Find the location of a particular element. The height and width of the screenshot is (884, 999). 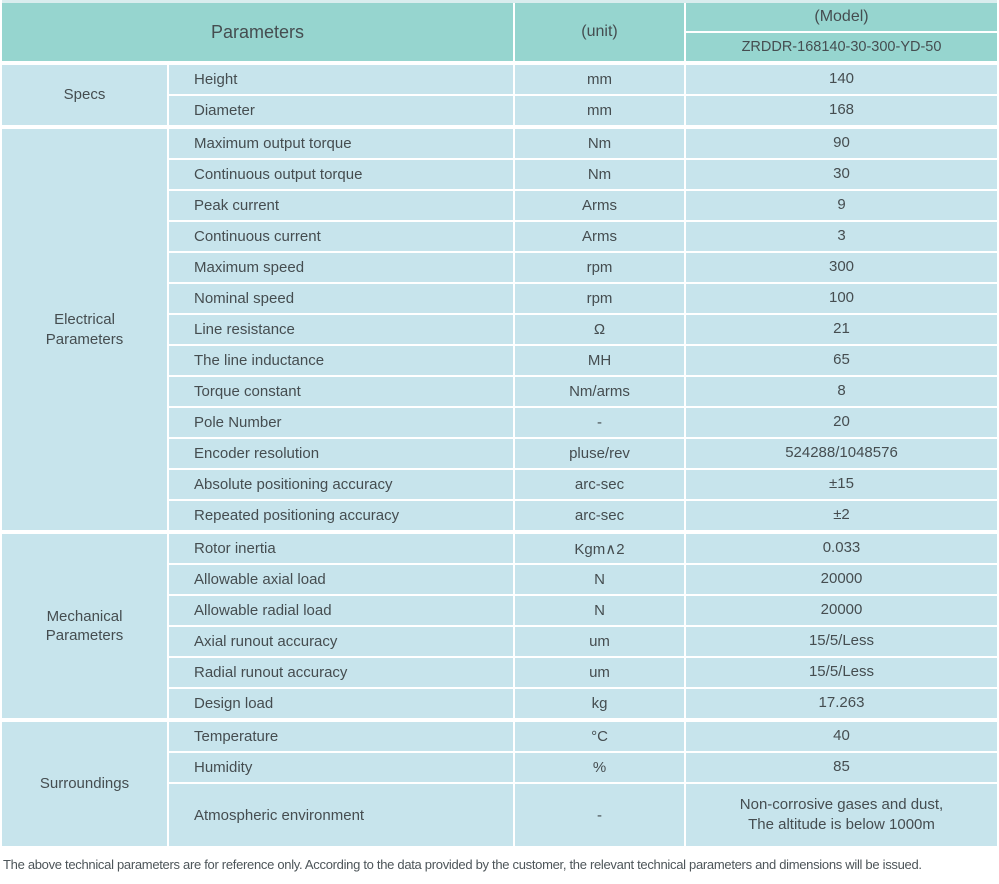

table-row: Continuous current Arms 3 is located at coordinates (583, 236).